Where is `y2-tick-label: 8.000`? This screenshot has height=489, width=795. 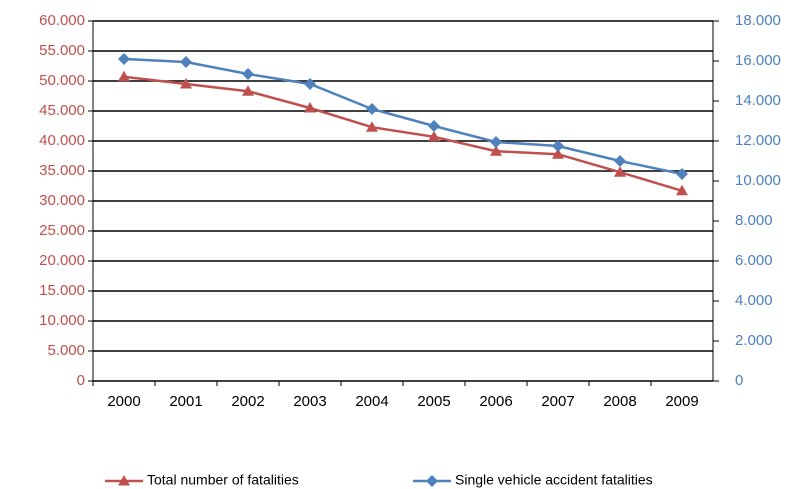
y2-tick-label: 8.000 is located at coordinates (754, 220).